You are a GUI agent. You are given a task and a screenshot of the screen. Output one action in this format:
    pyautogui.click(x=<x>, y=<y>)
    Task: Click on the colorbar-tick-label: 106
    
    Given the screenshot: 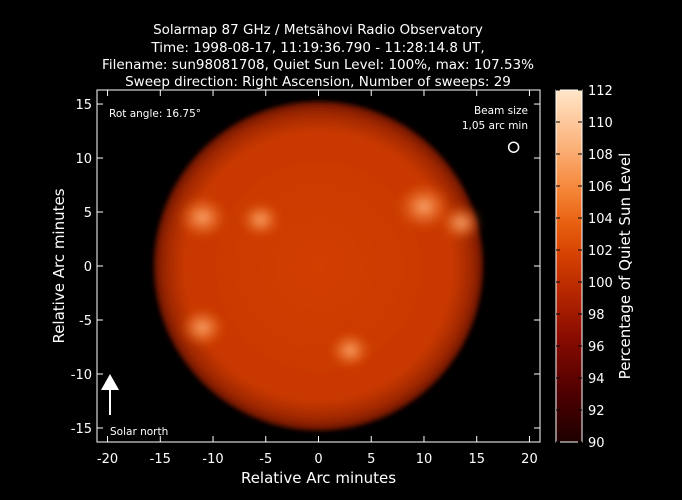 What is the action you would take?
    pyautogui.click(x=600, y=187)
    